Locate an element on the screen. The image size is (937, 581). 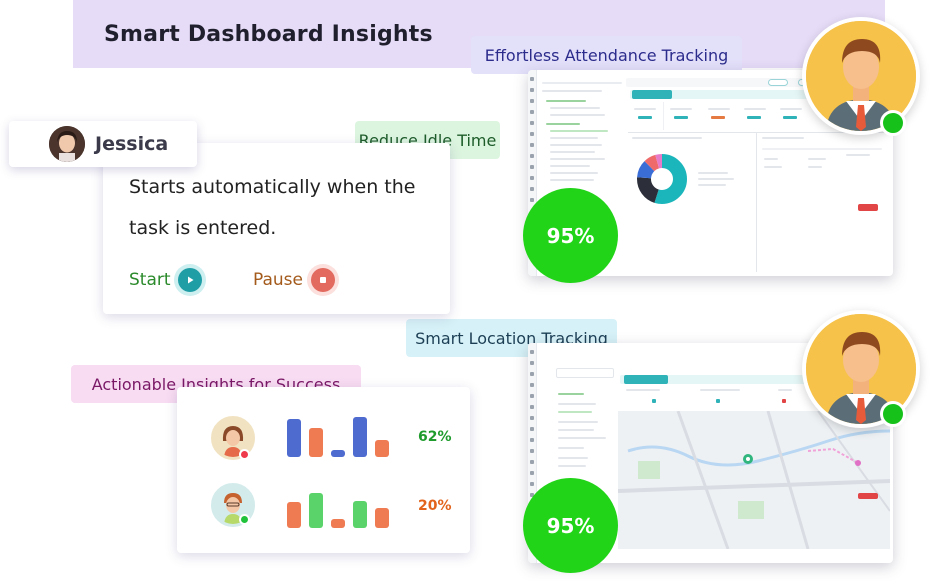
stop-icon is located at coordinates (323, 280).